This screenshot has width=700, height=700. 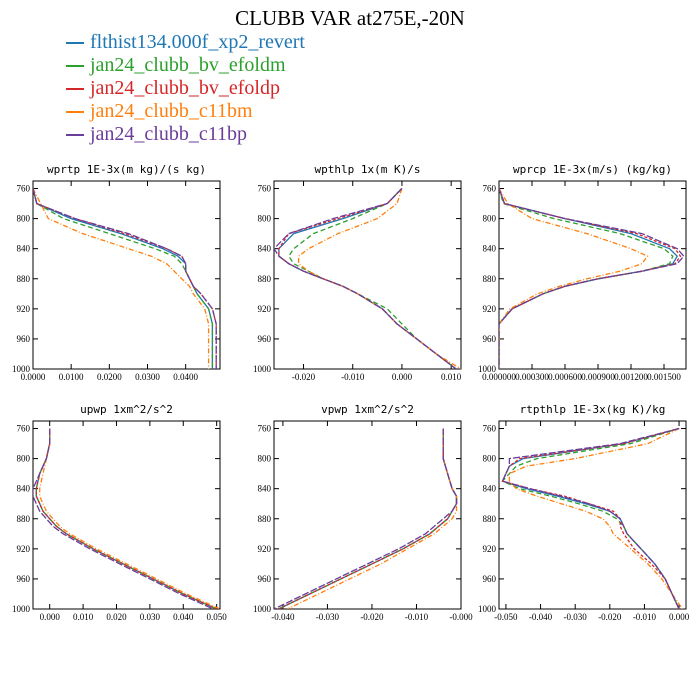 I want to click on legend-item-3: jan24_clubb_c11bm, so click(x=185, y=111).